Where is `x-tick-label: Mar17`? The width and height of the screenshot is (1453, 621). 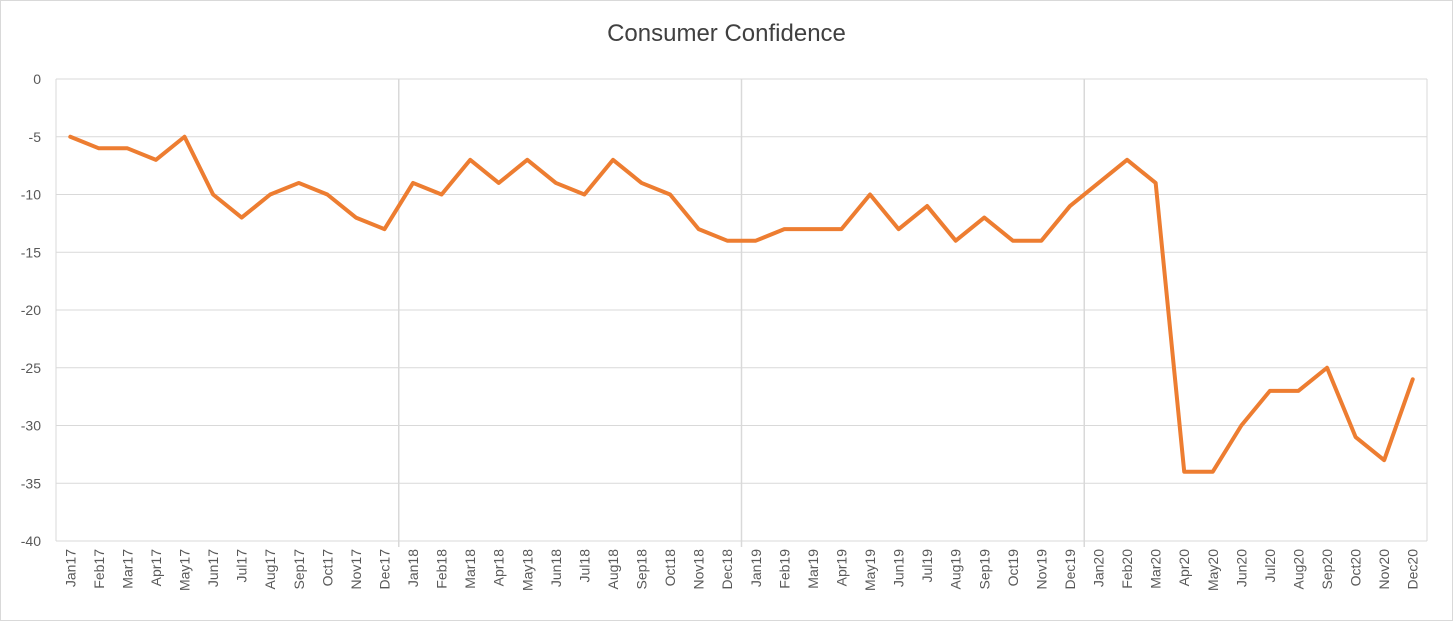 x-tick-label: Mar17 is located at coordinates (127, 569).